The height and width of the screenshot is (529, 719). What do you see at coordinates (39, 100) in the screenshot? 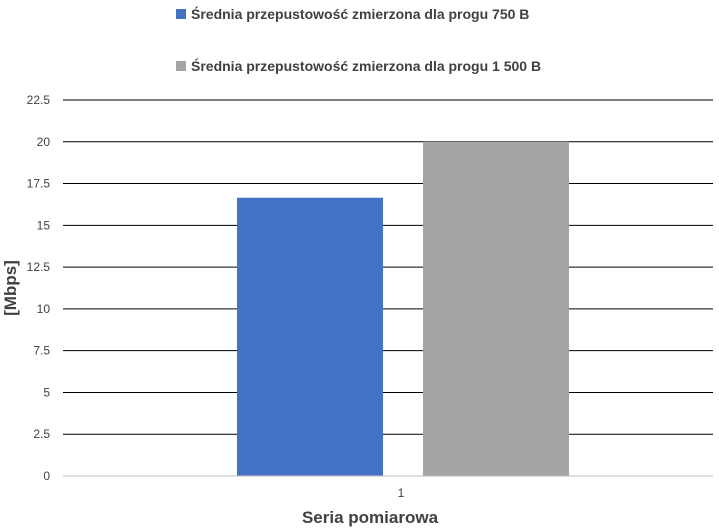
I see `y-tick-label: 22.5` at bounding box center [39, 100].